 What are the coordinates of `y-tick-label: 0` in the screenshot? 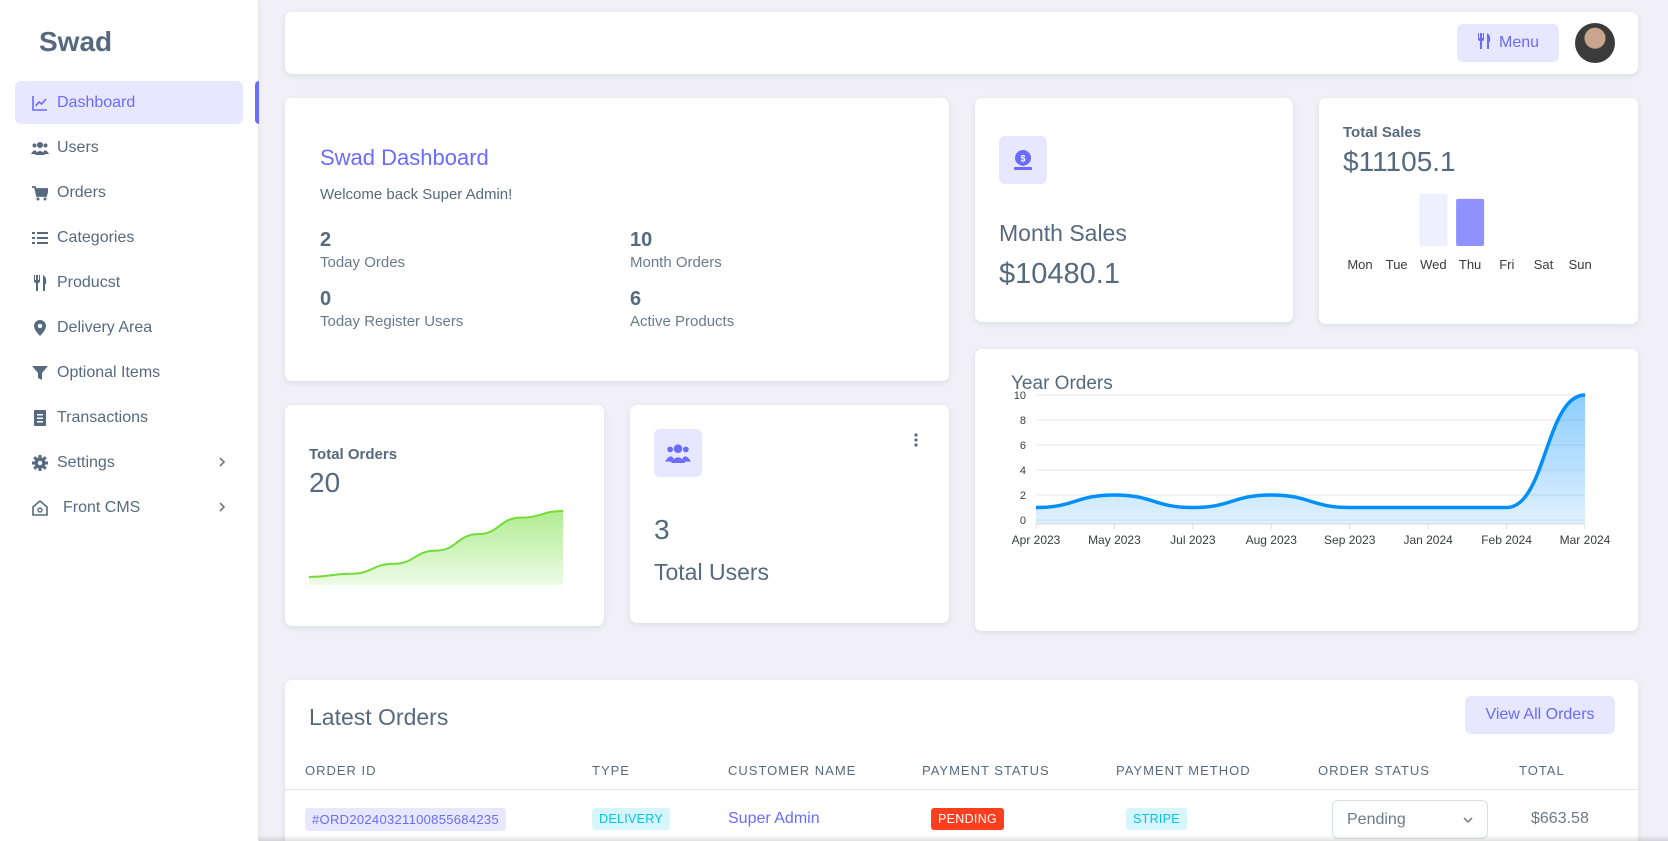 It's located at (1023, 521).